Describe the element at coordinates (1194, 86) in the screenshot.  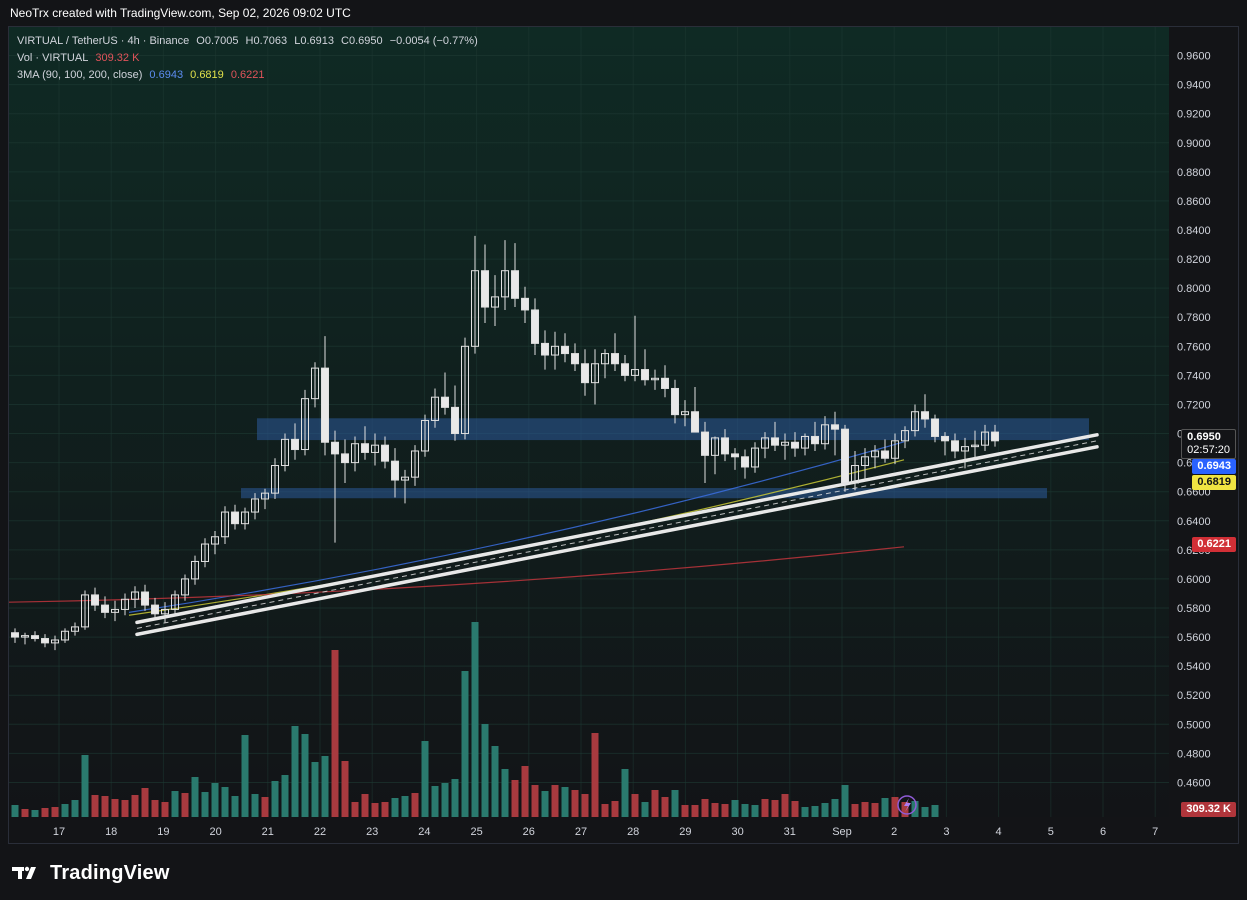
I see `price-tick-label: 0.9400` at that location.